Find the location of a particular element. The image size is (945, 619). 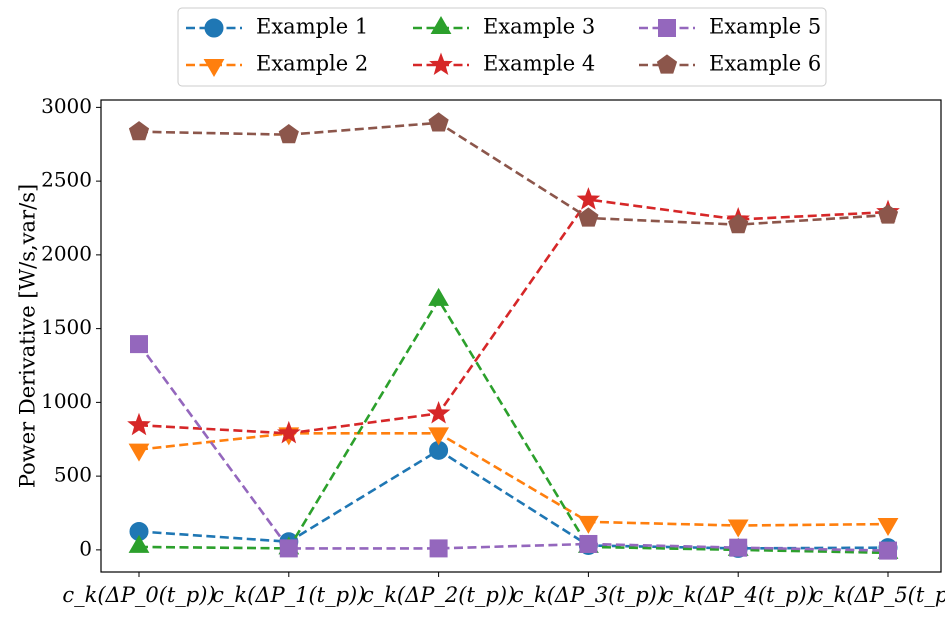

legend-entry: Example 3 is located at coordinates (504, 27).